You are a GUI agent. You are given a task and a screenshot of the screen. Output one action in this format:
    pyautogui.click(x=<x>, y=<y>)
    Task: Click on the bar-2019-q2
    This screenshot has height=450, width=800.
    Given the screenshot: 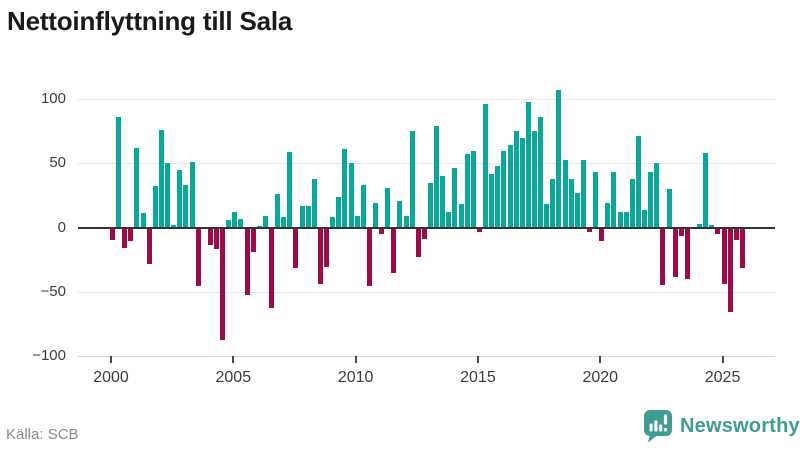 What is the action you would take?
    pyautogui.click(x=583, y=193)
    